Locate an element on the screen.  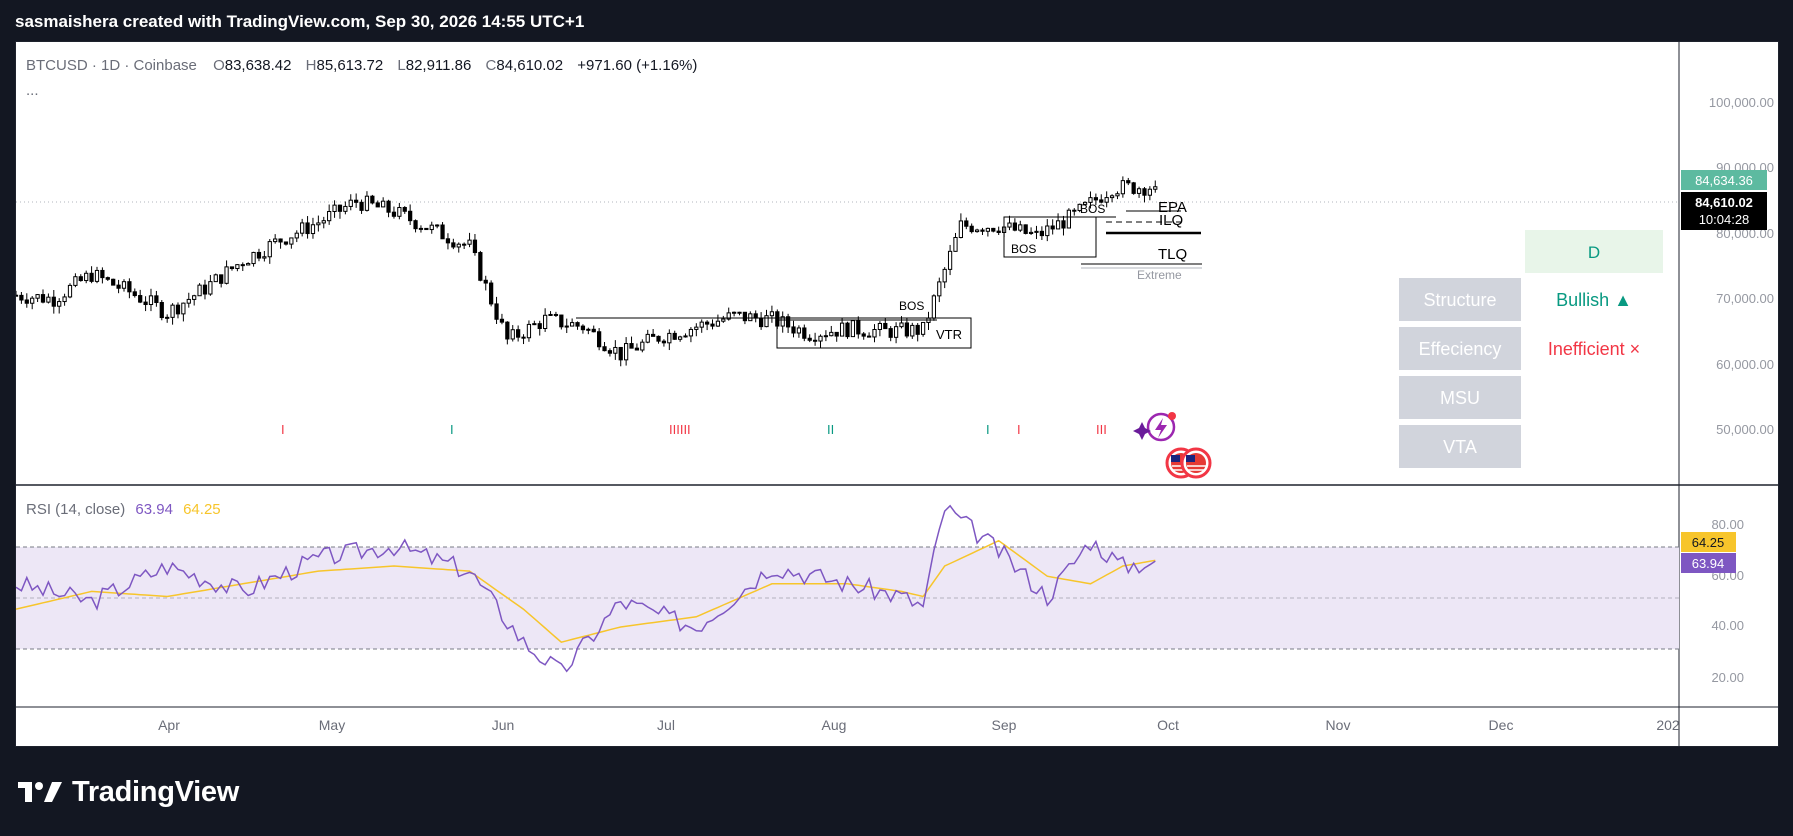
rsi-ma-badge is located at coordinates (1708, 542).